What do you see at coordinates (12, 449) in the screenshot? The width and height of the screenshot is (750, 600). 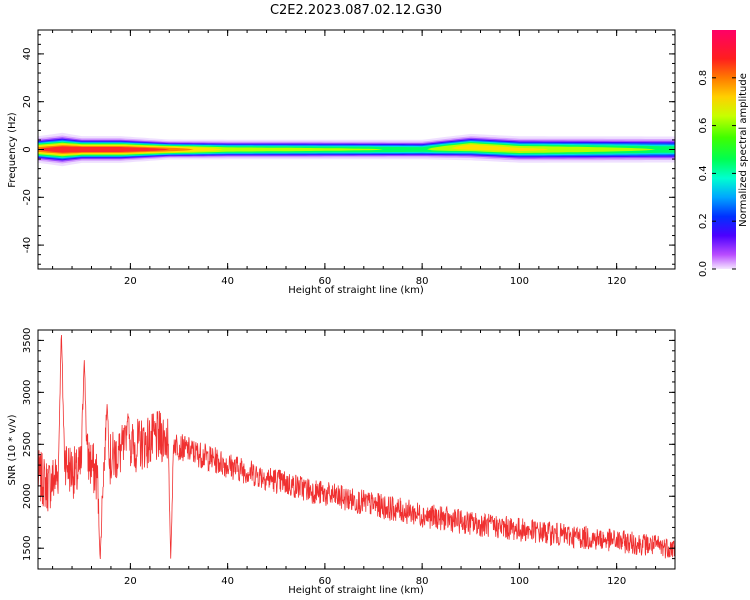 I see `snr-y-label: SNR (10 * v/v)` at bounding box center [12, 449].